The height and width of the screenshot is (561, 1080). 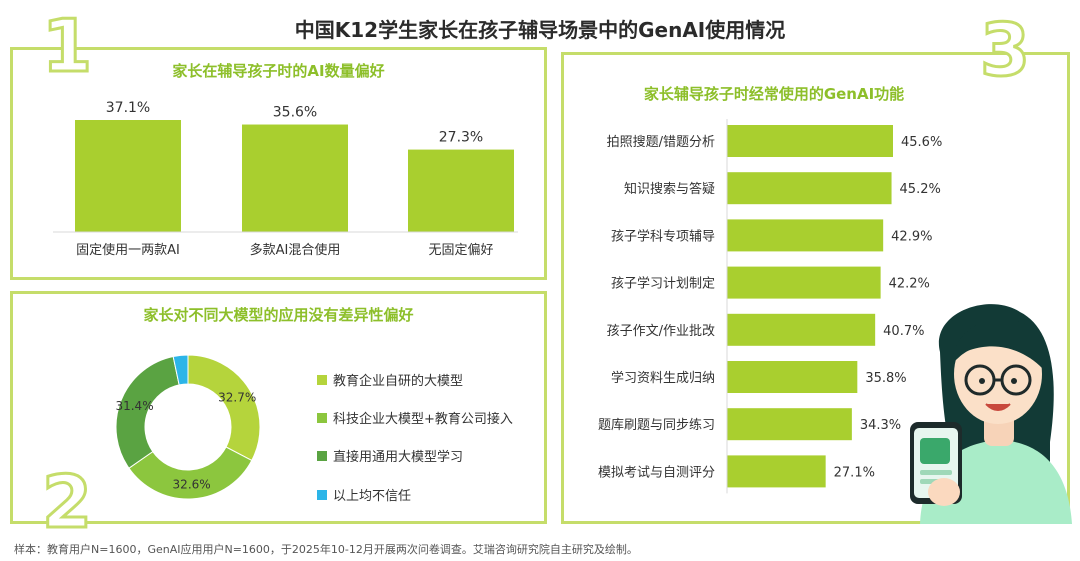 I want to click on legend-item-1: 科技企业大模型+教育公司接入, so click(x=415, y=417).